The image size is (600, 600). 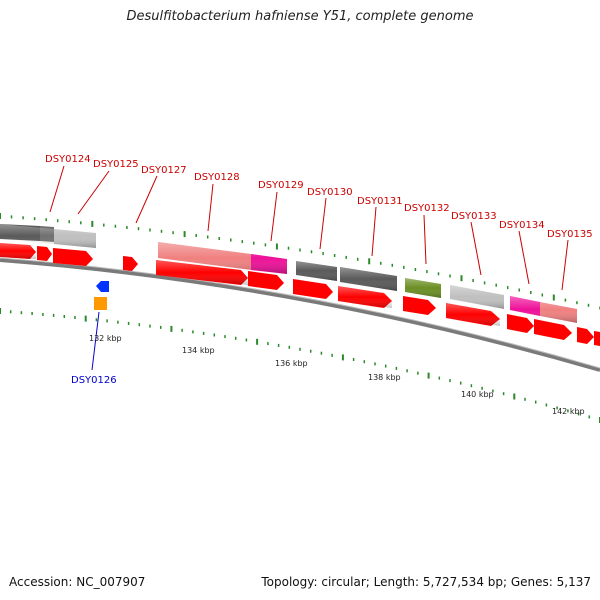 I want to click on gene-label: DSY0129, so click(x=281, y=185).